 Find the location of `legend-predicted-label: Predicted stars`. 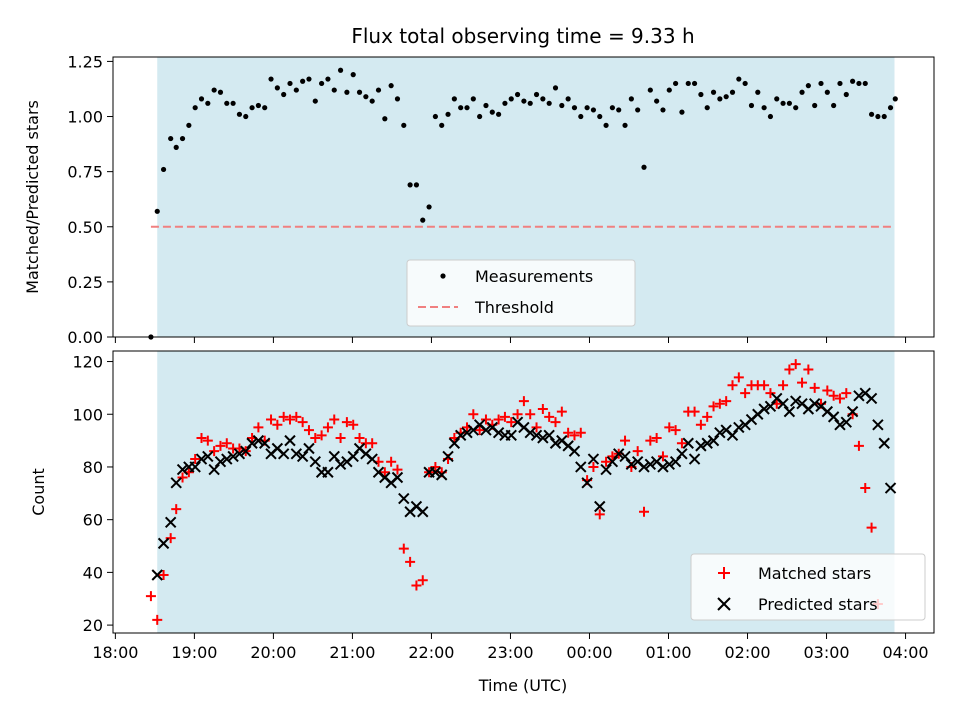

legend-predicted-label: Predicted stars is located at coordinates (818, 604).